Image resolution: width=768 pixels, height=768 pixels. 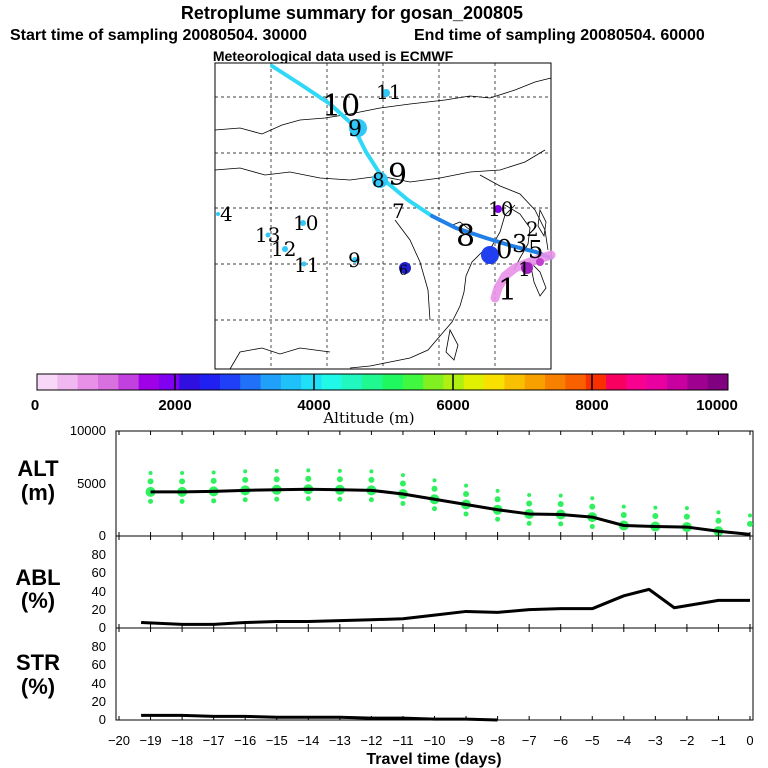 What do you see at coordinates (368, 418) in the screenshot?
I see `colorbar-label: Altitude (m)` at bounding box center [368, 418].